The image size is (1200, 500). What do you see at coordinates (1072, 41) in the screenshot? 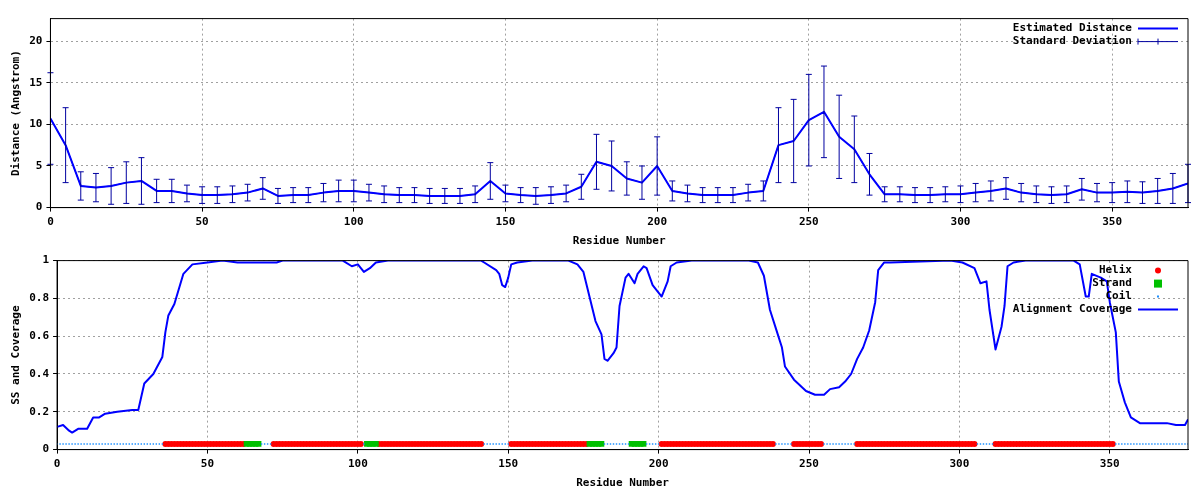
I see `legend-label: Standard Deviation` at bounding box center [1072, 41].